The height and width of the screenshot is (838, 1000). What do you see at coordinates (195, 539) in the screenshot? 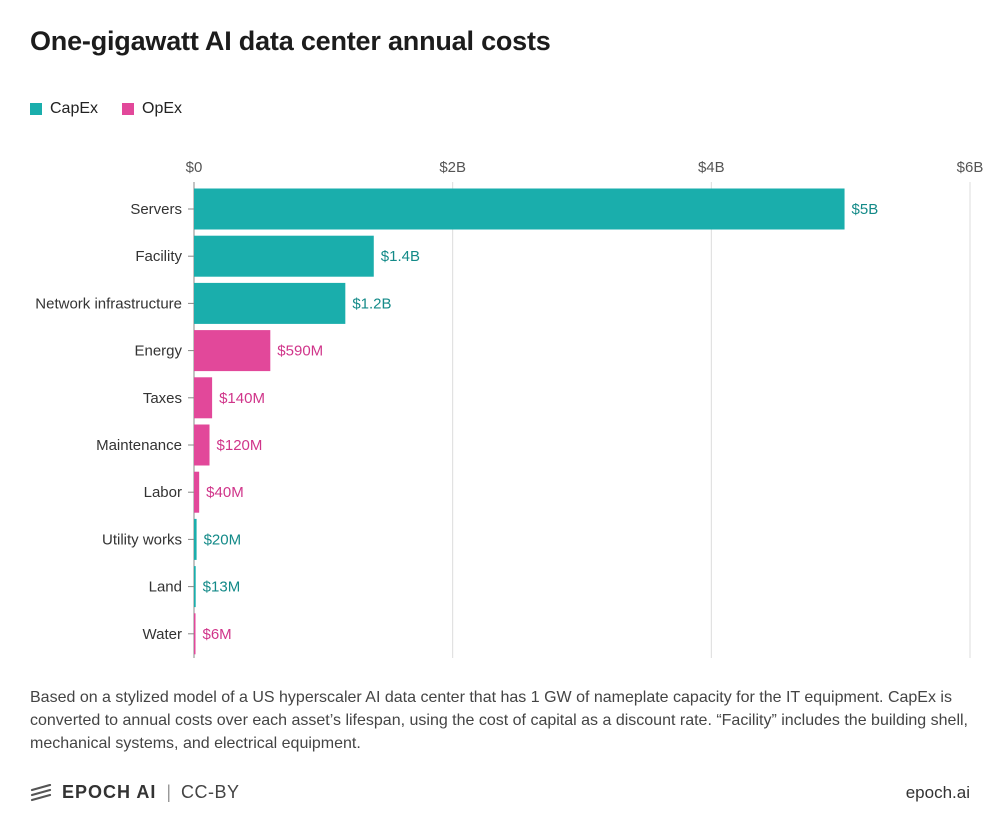
I see `bar-utility-works` at bounding box center [195, 539].